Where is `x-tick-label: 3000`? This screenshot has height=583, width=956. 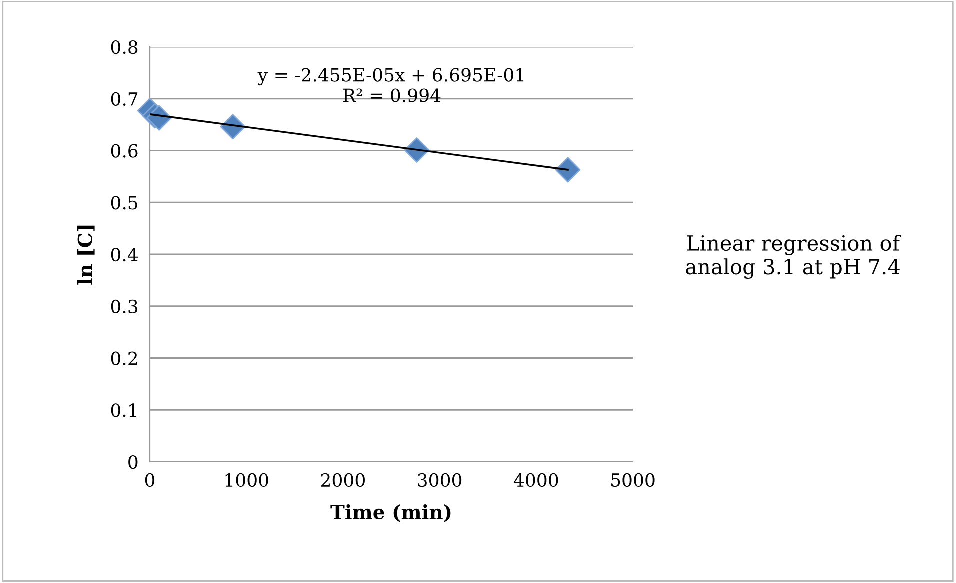
x-tick-label: 3000 is located at coordinates (440, 480).